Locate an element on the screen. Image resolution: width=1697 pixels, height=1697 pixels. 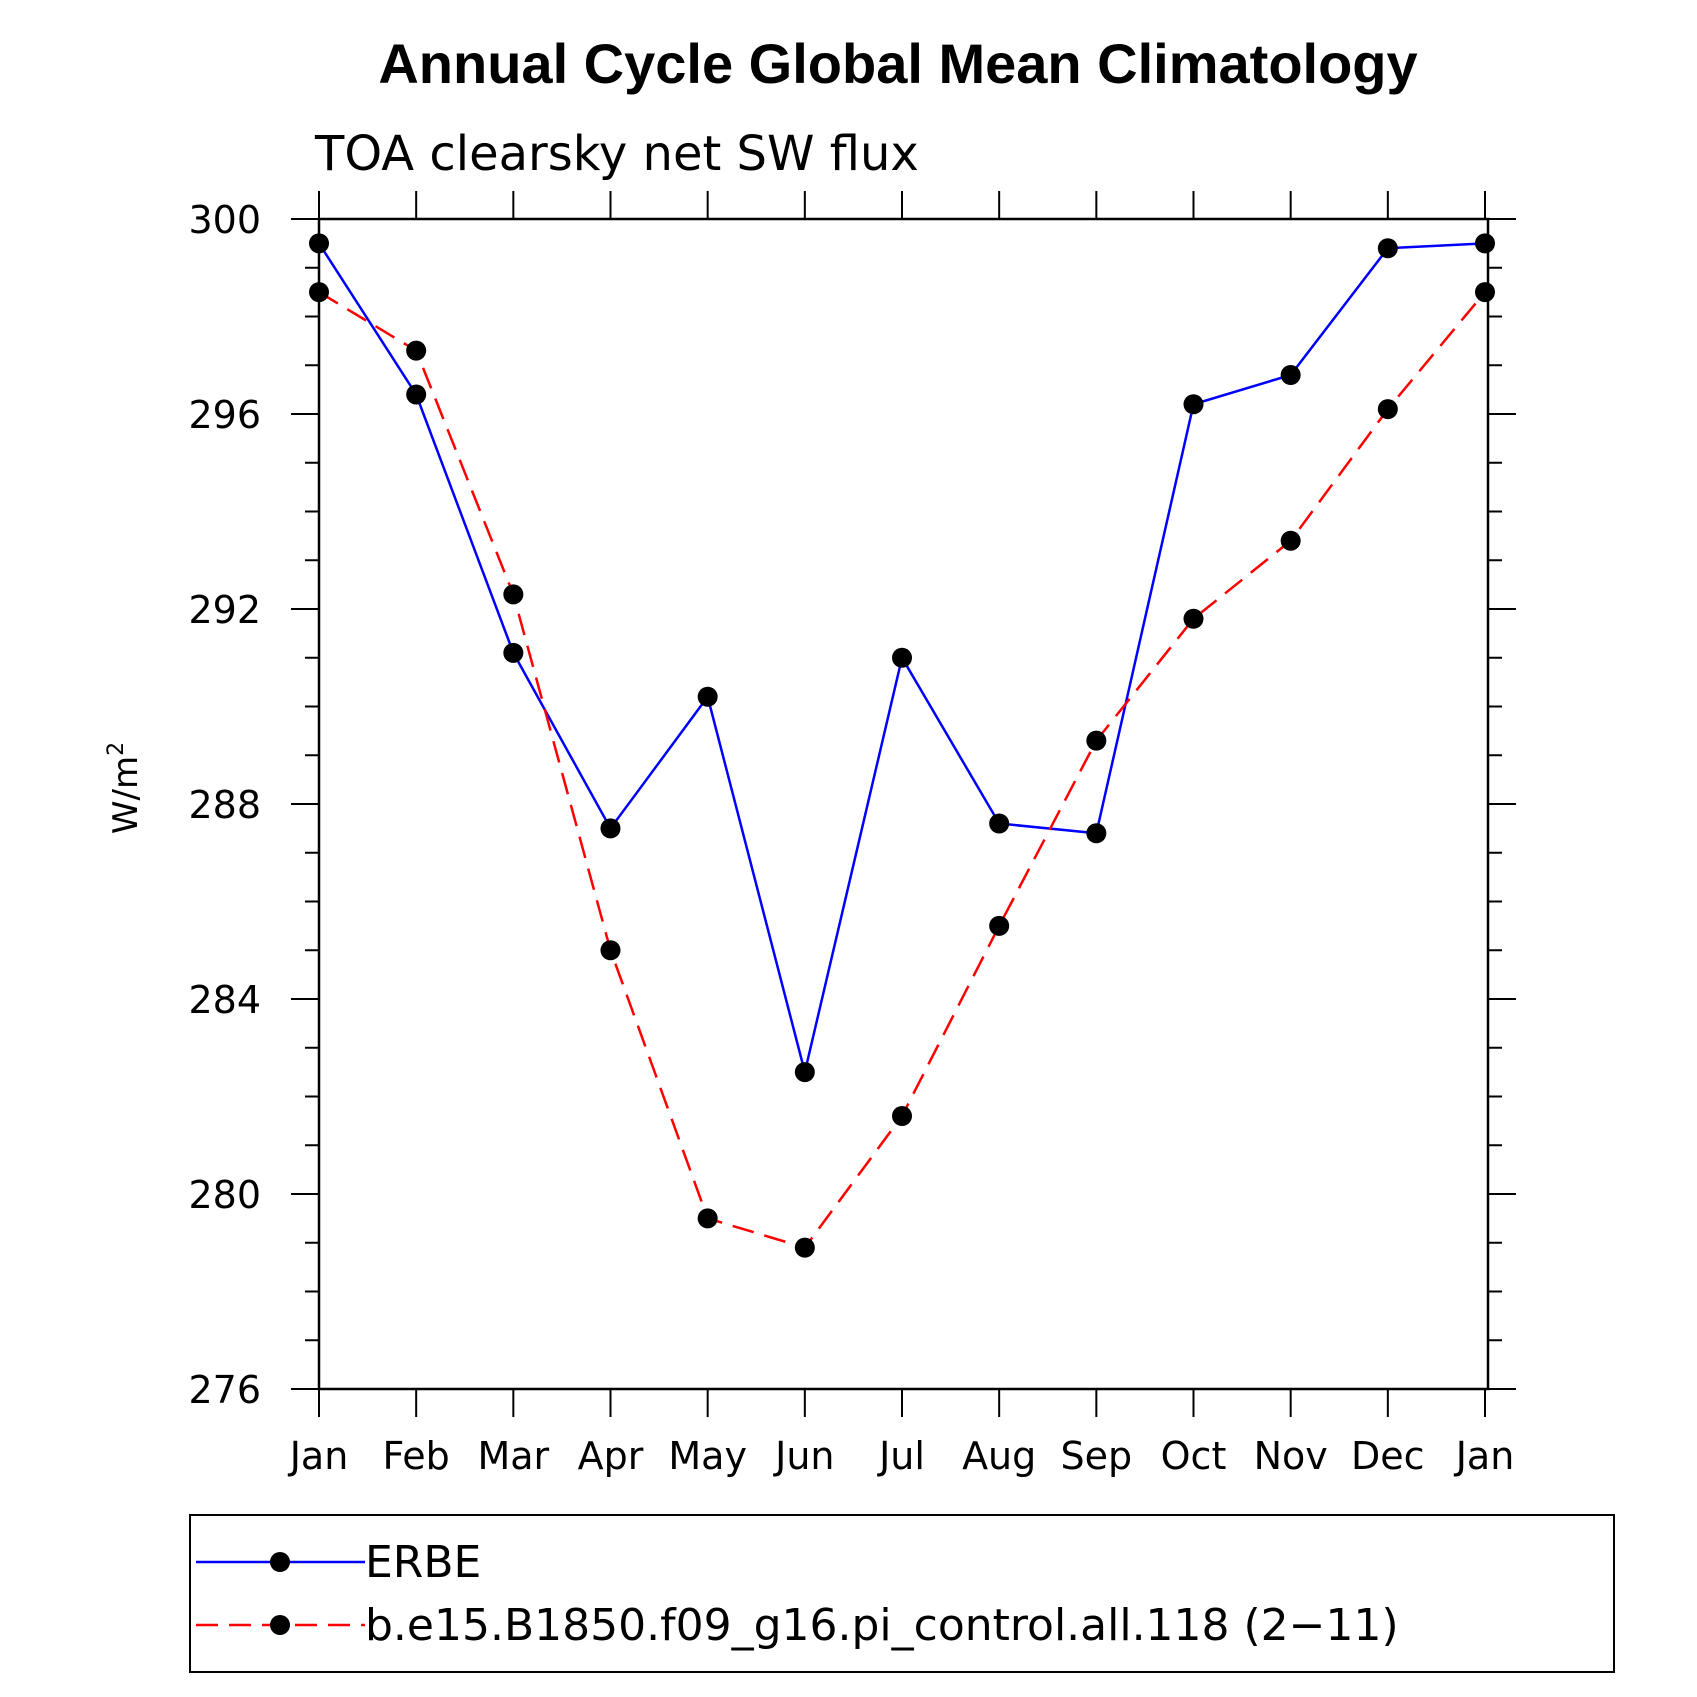
y-tick-label: 296 is located at coordinates (224, 415).